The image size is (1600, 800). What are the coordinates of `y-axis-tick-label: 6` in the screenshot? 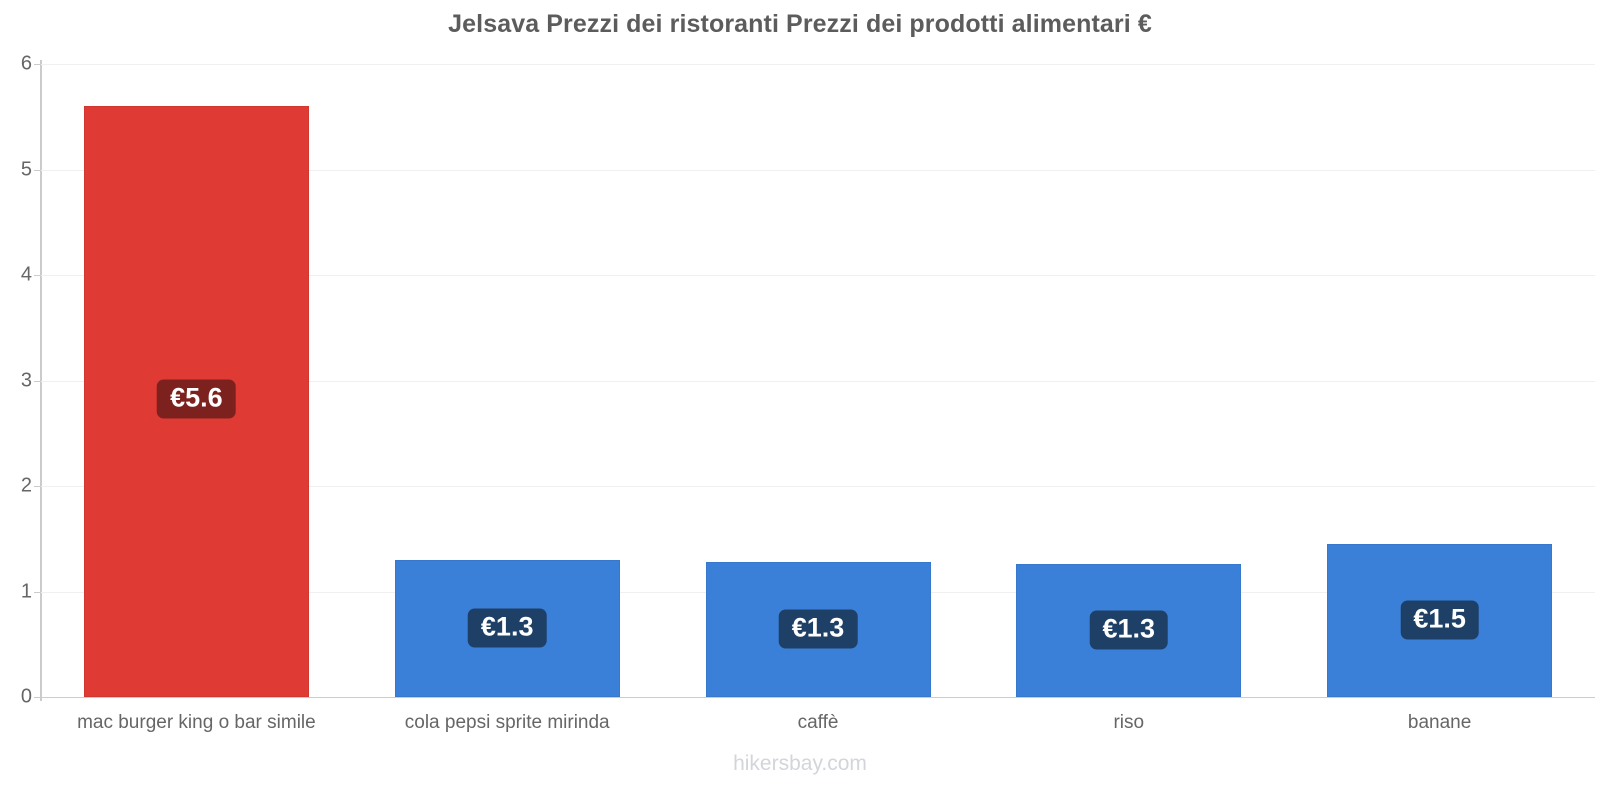 It's located at (26, 63).